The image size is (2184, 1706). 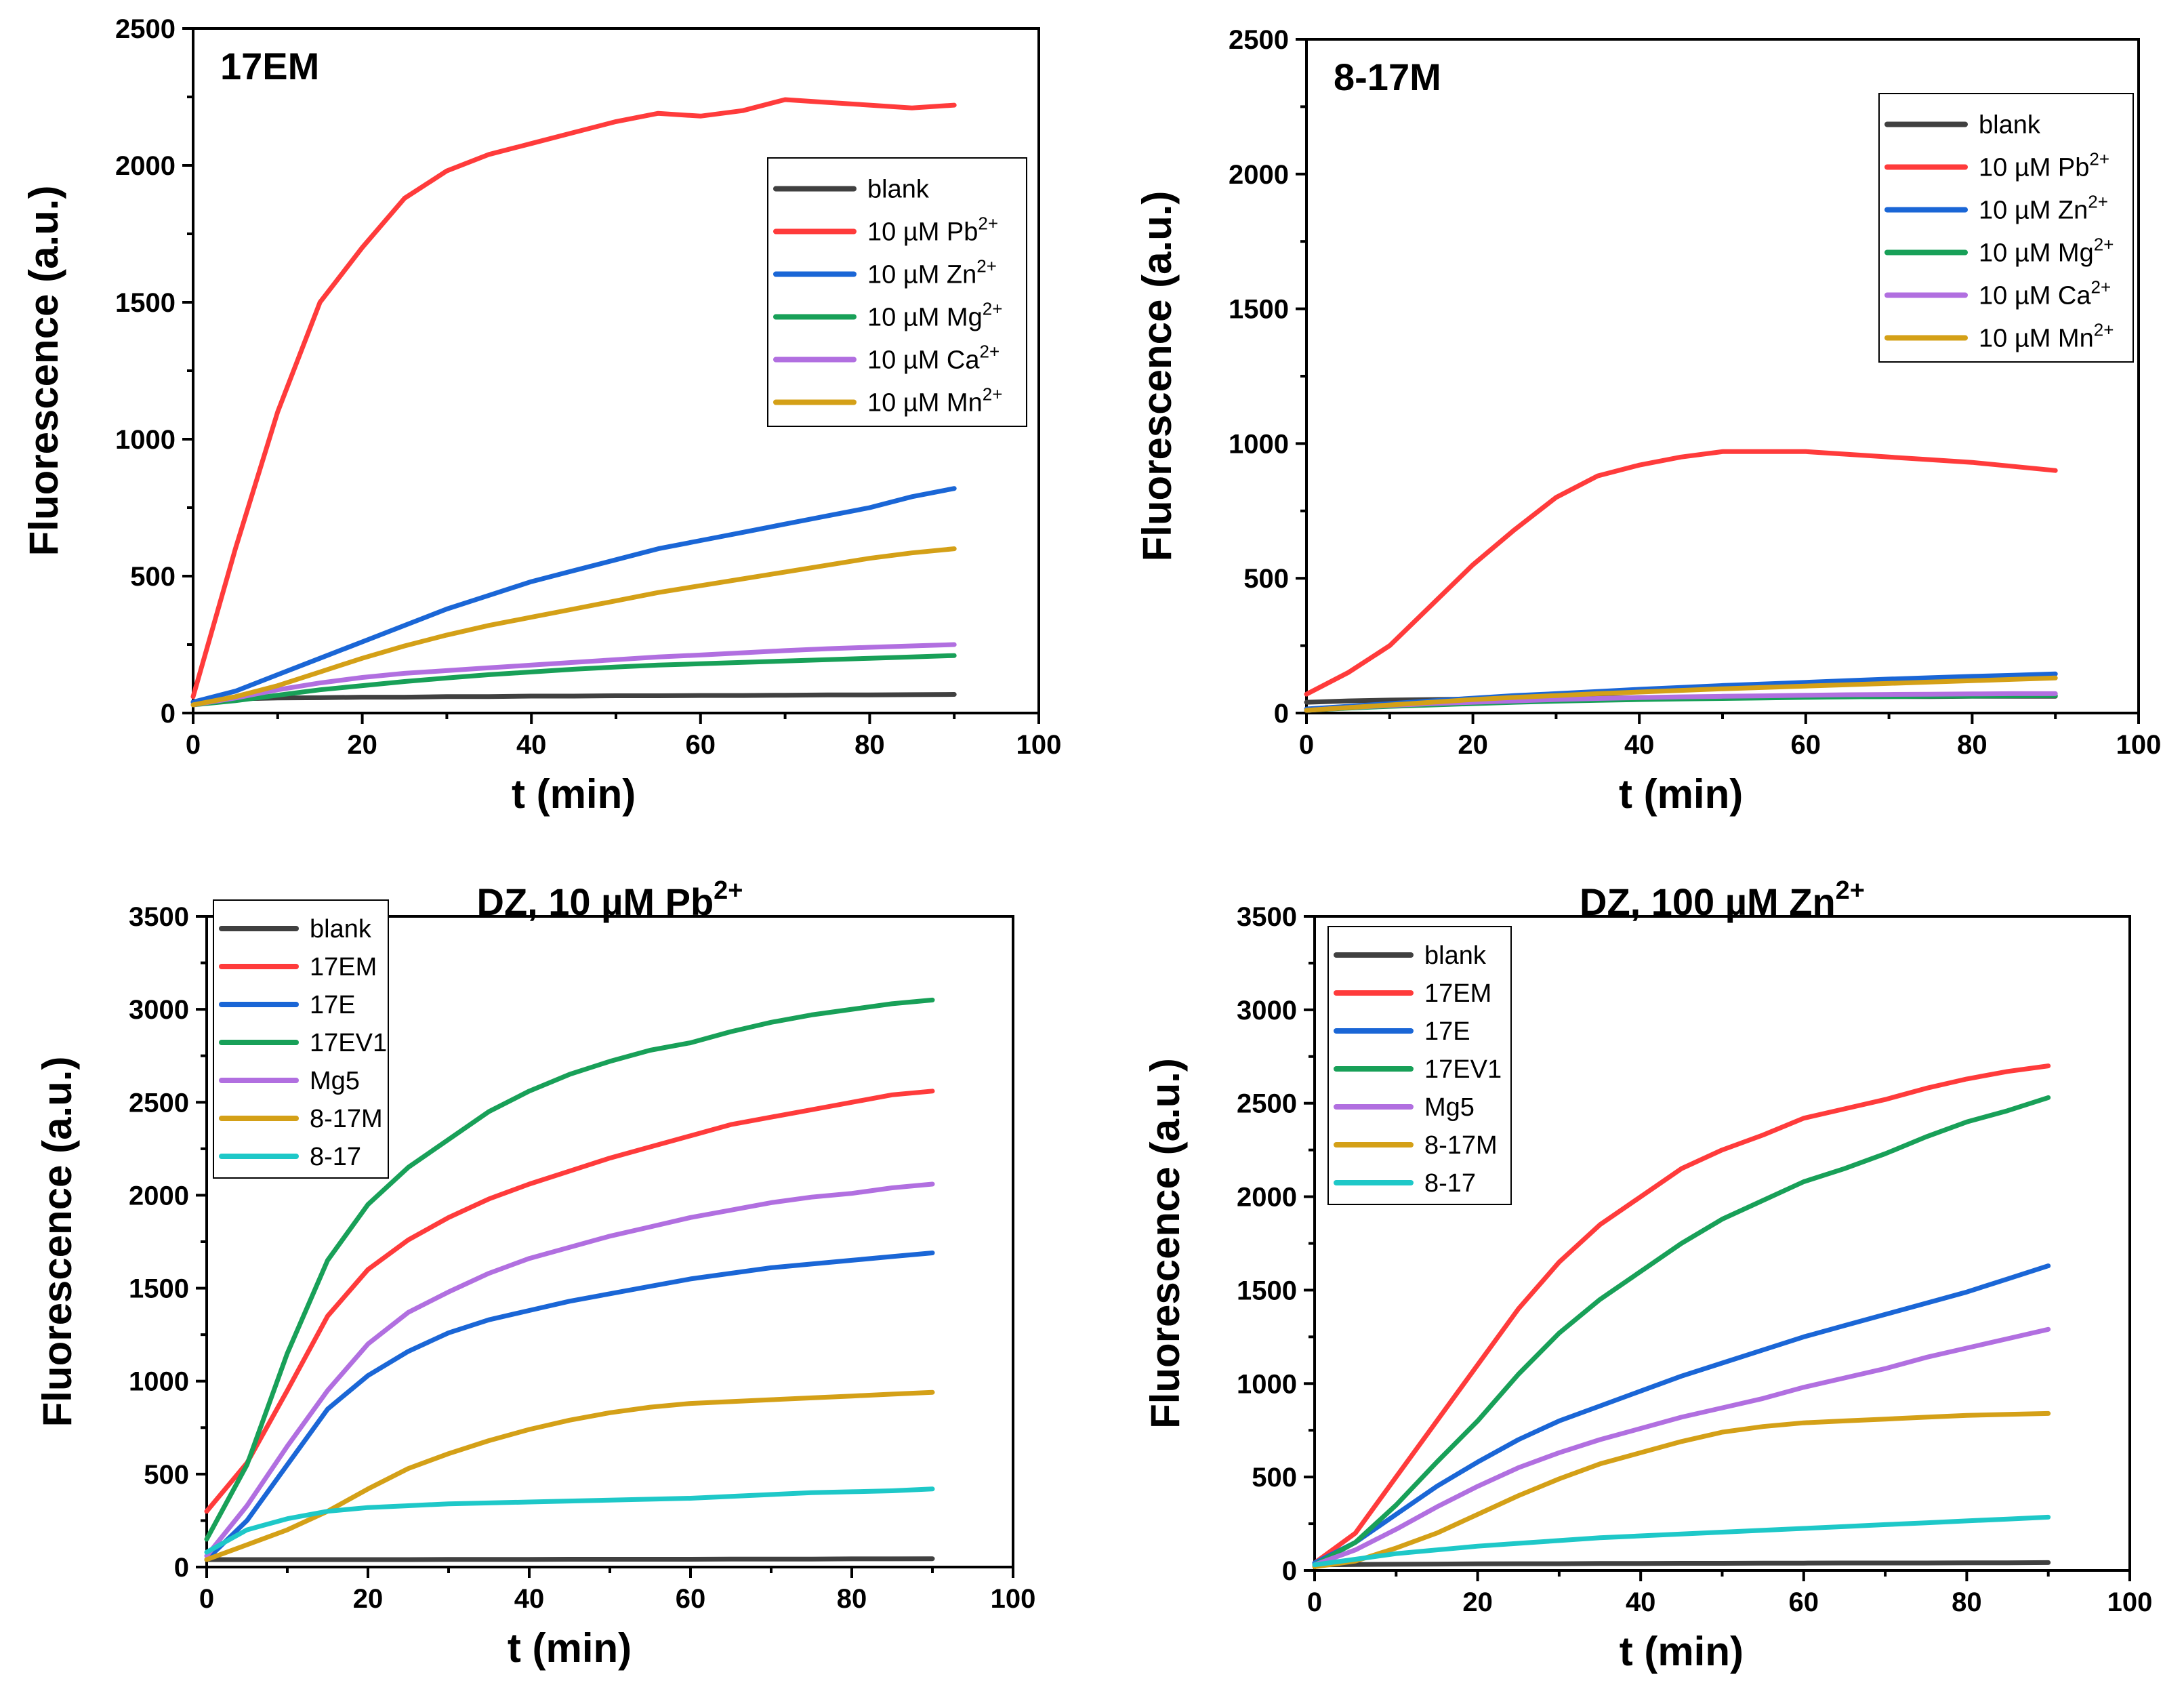 What do you see at coordinates (335, 1157) in the screenshot?
I see `legend-label: 8-17` at bounding box center [335, 1157].